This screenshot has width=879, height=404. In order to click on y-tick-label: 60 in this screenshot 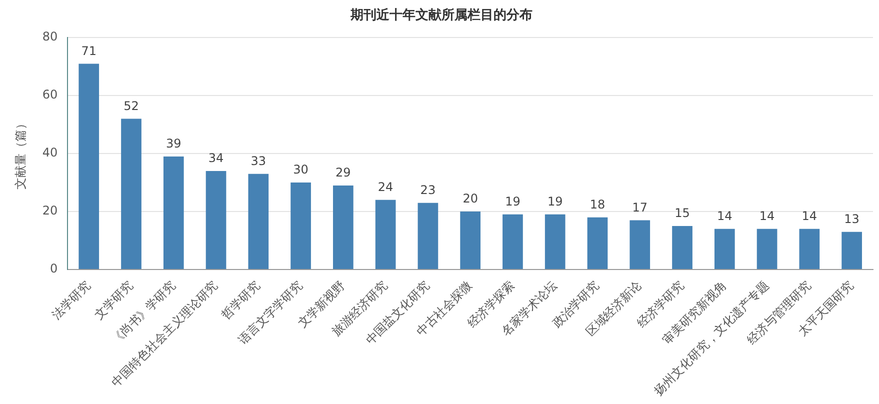, I will do `click(50, 95)`.